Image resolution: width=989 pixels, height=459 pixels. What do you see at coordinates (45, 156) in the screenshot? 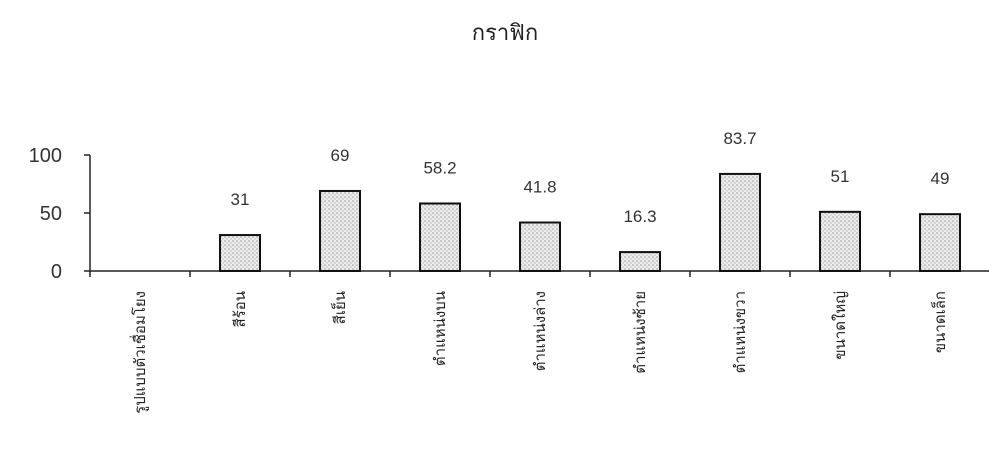
I see `y-tick-label: 100` at bounding box center [45, 156].